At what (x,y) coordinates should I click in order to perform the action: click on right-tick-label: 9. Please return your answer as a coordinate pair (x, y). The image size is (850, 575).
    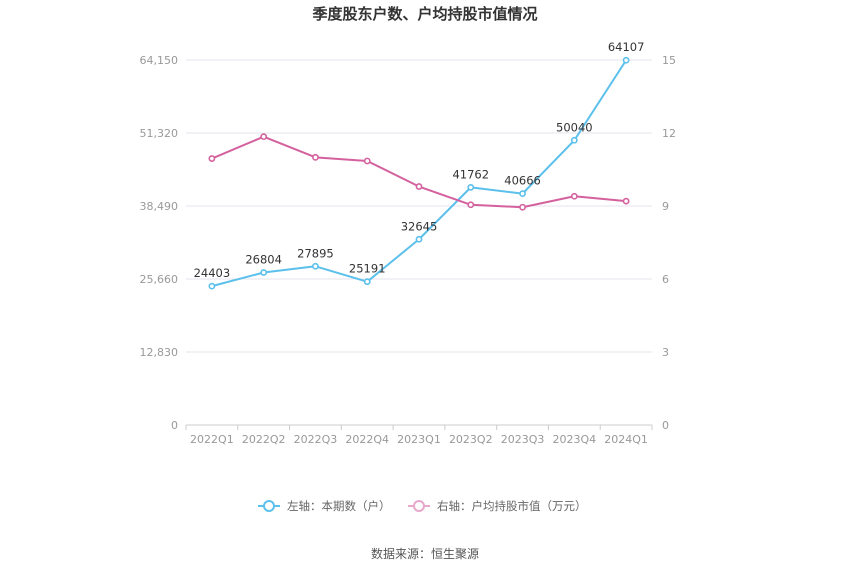
    Looking at the image, I should click on (665, 206).